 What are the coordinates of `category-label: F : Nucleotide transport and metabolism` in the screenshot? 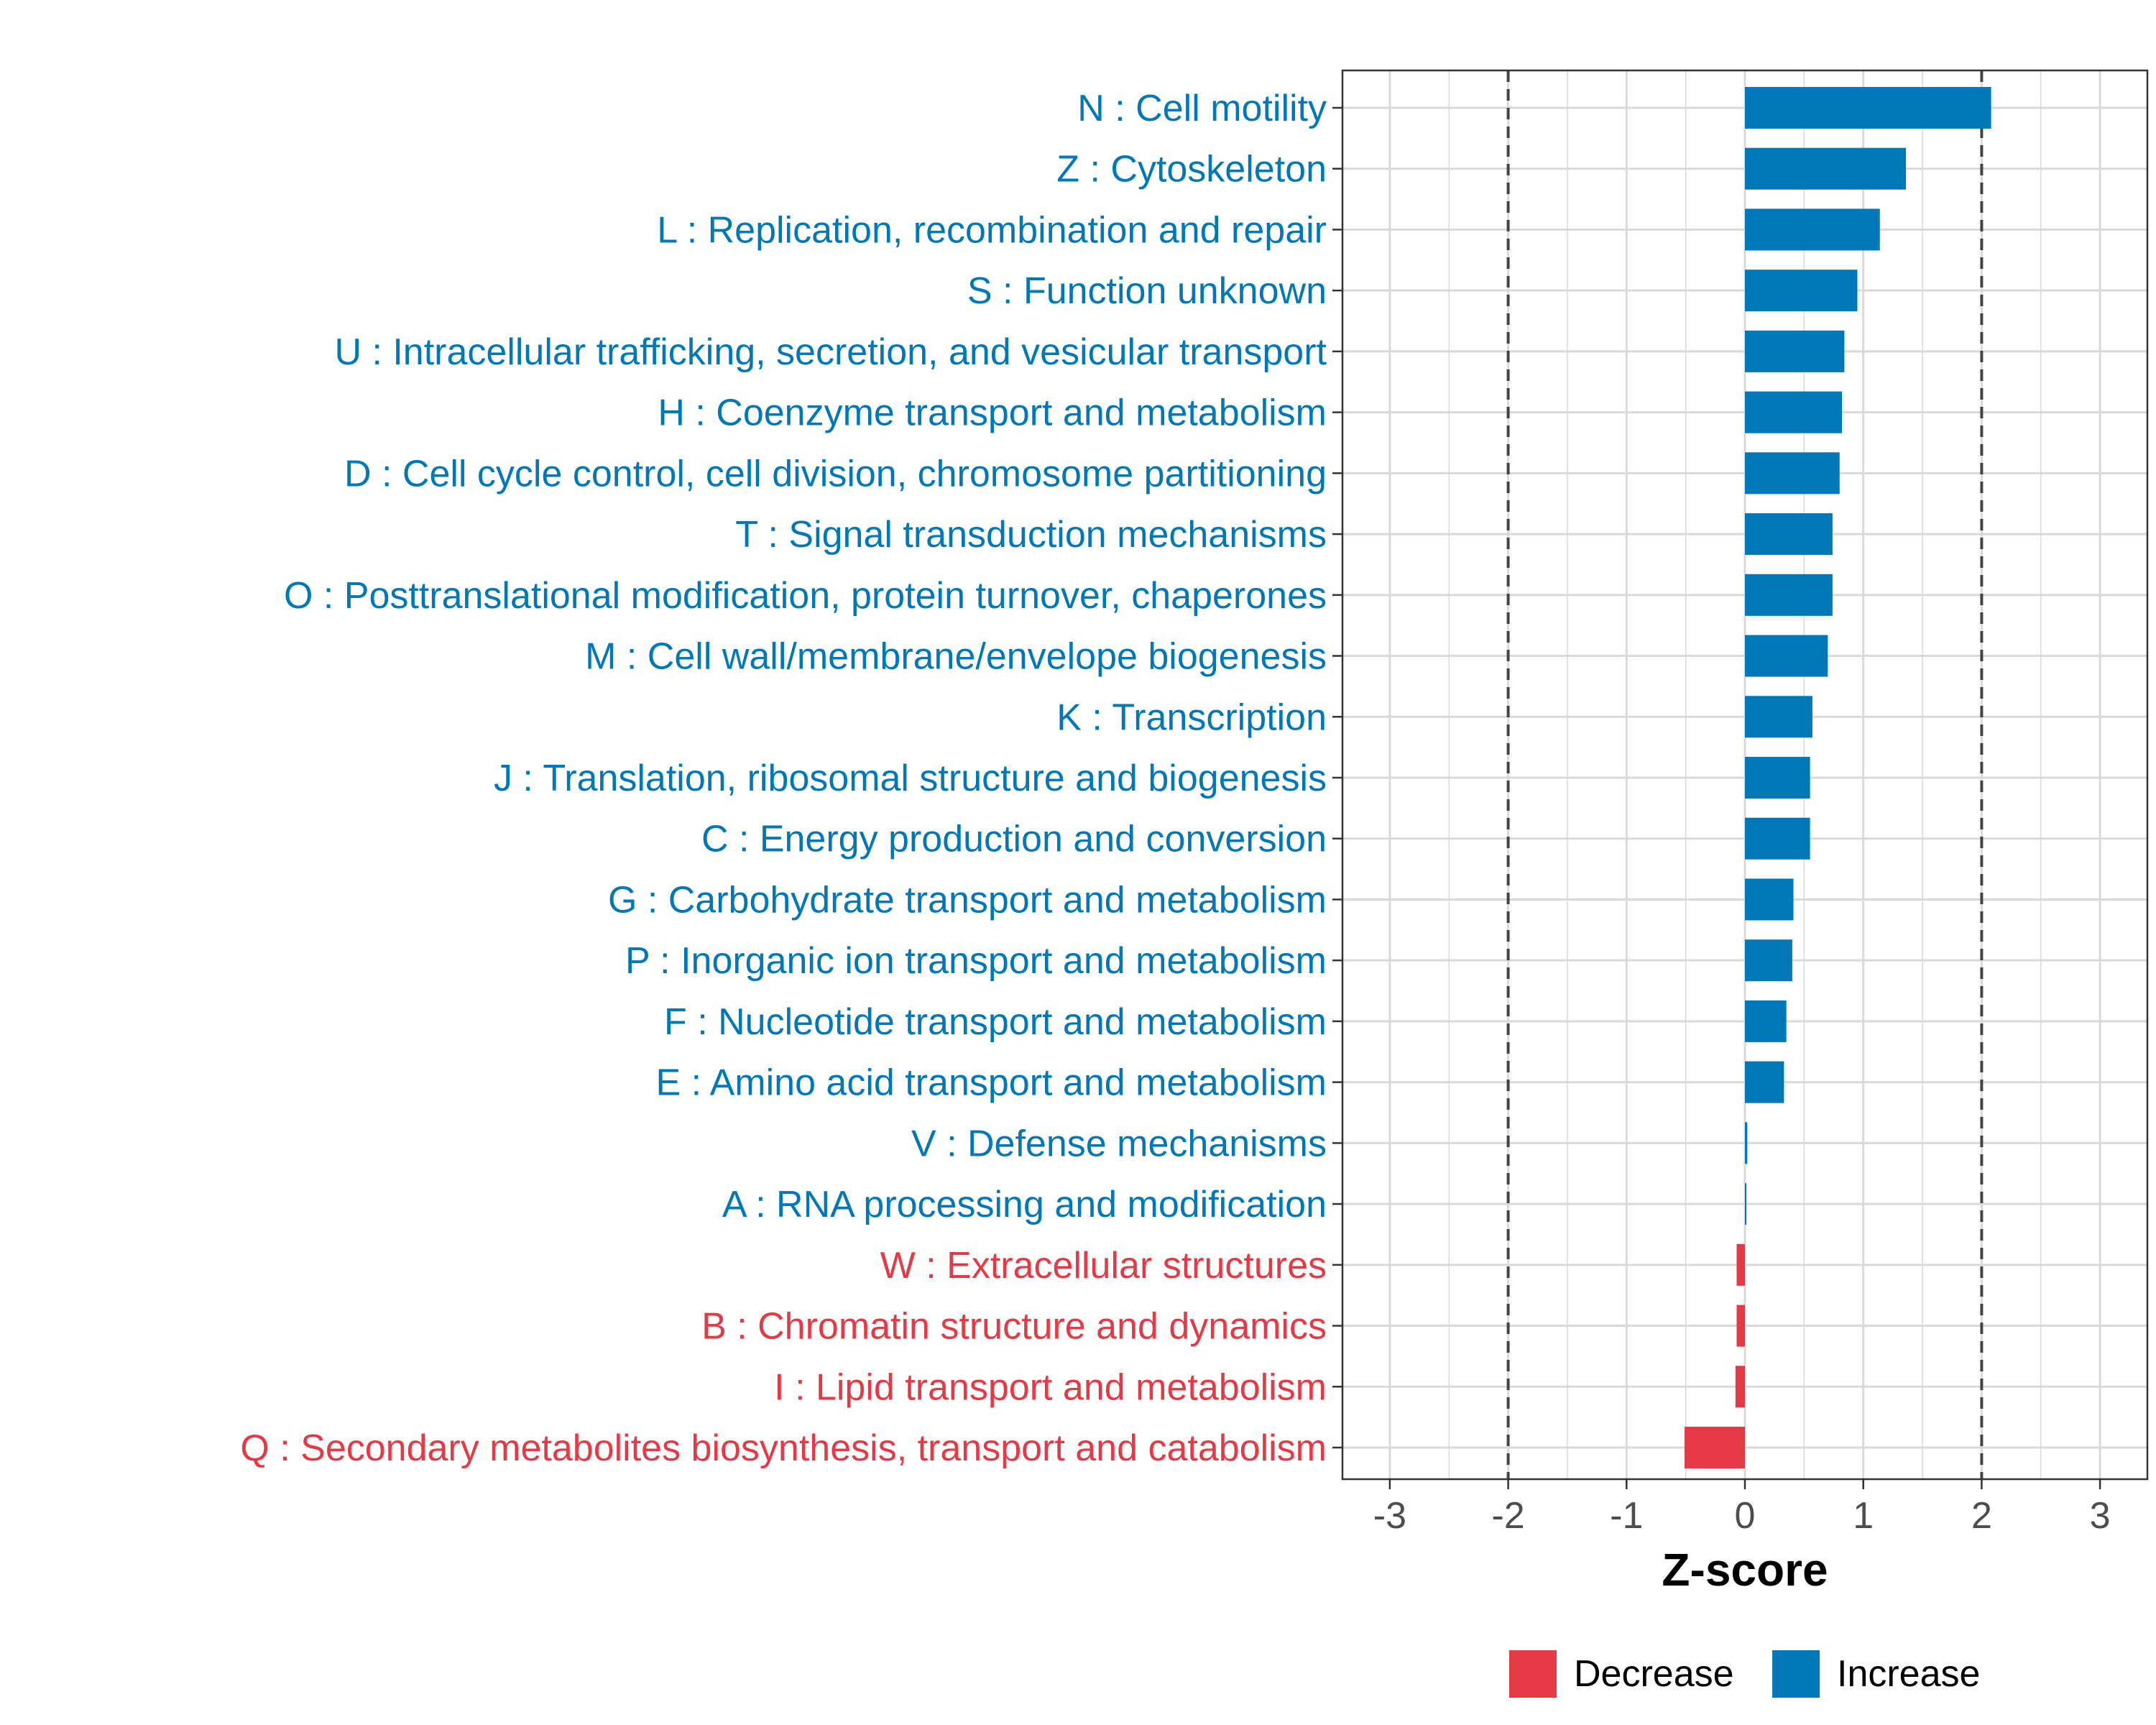 It's located at (995, 1022).